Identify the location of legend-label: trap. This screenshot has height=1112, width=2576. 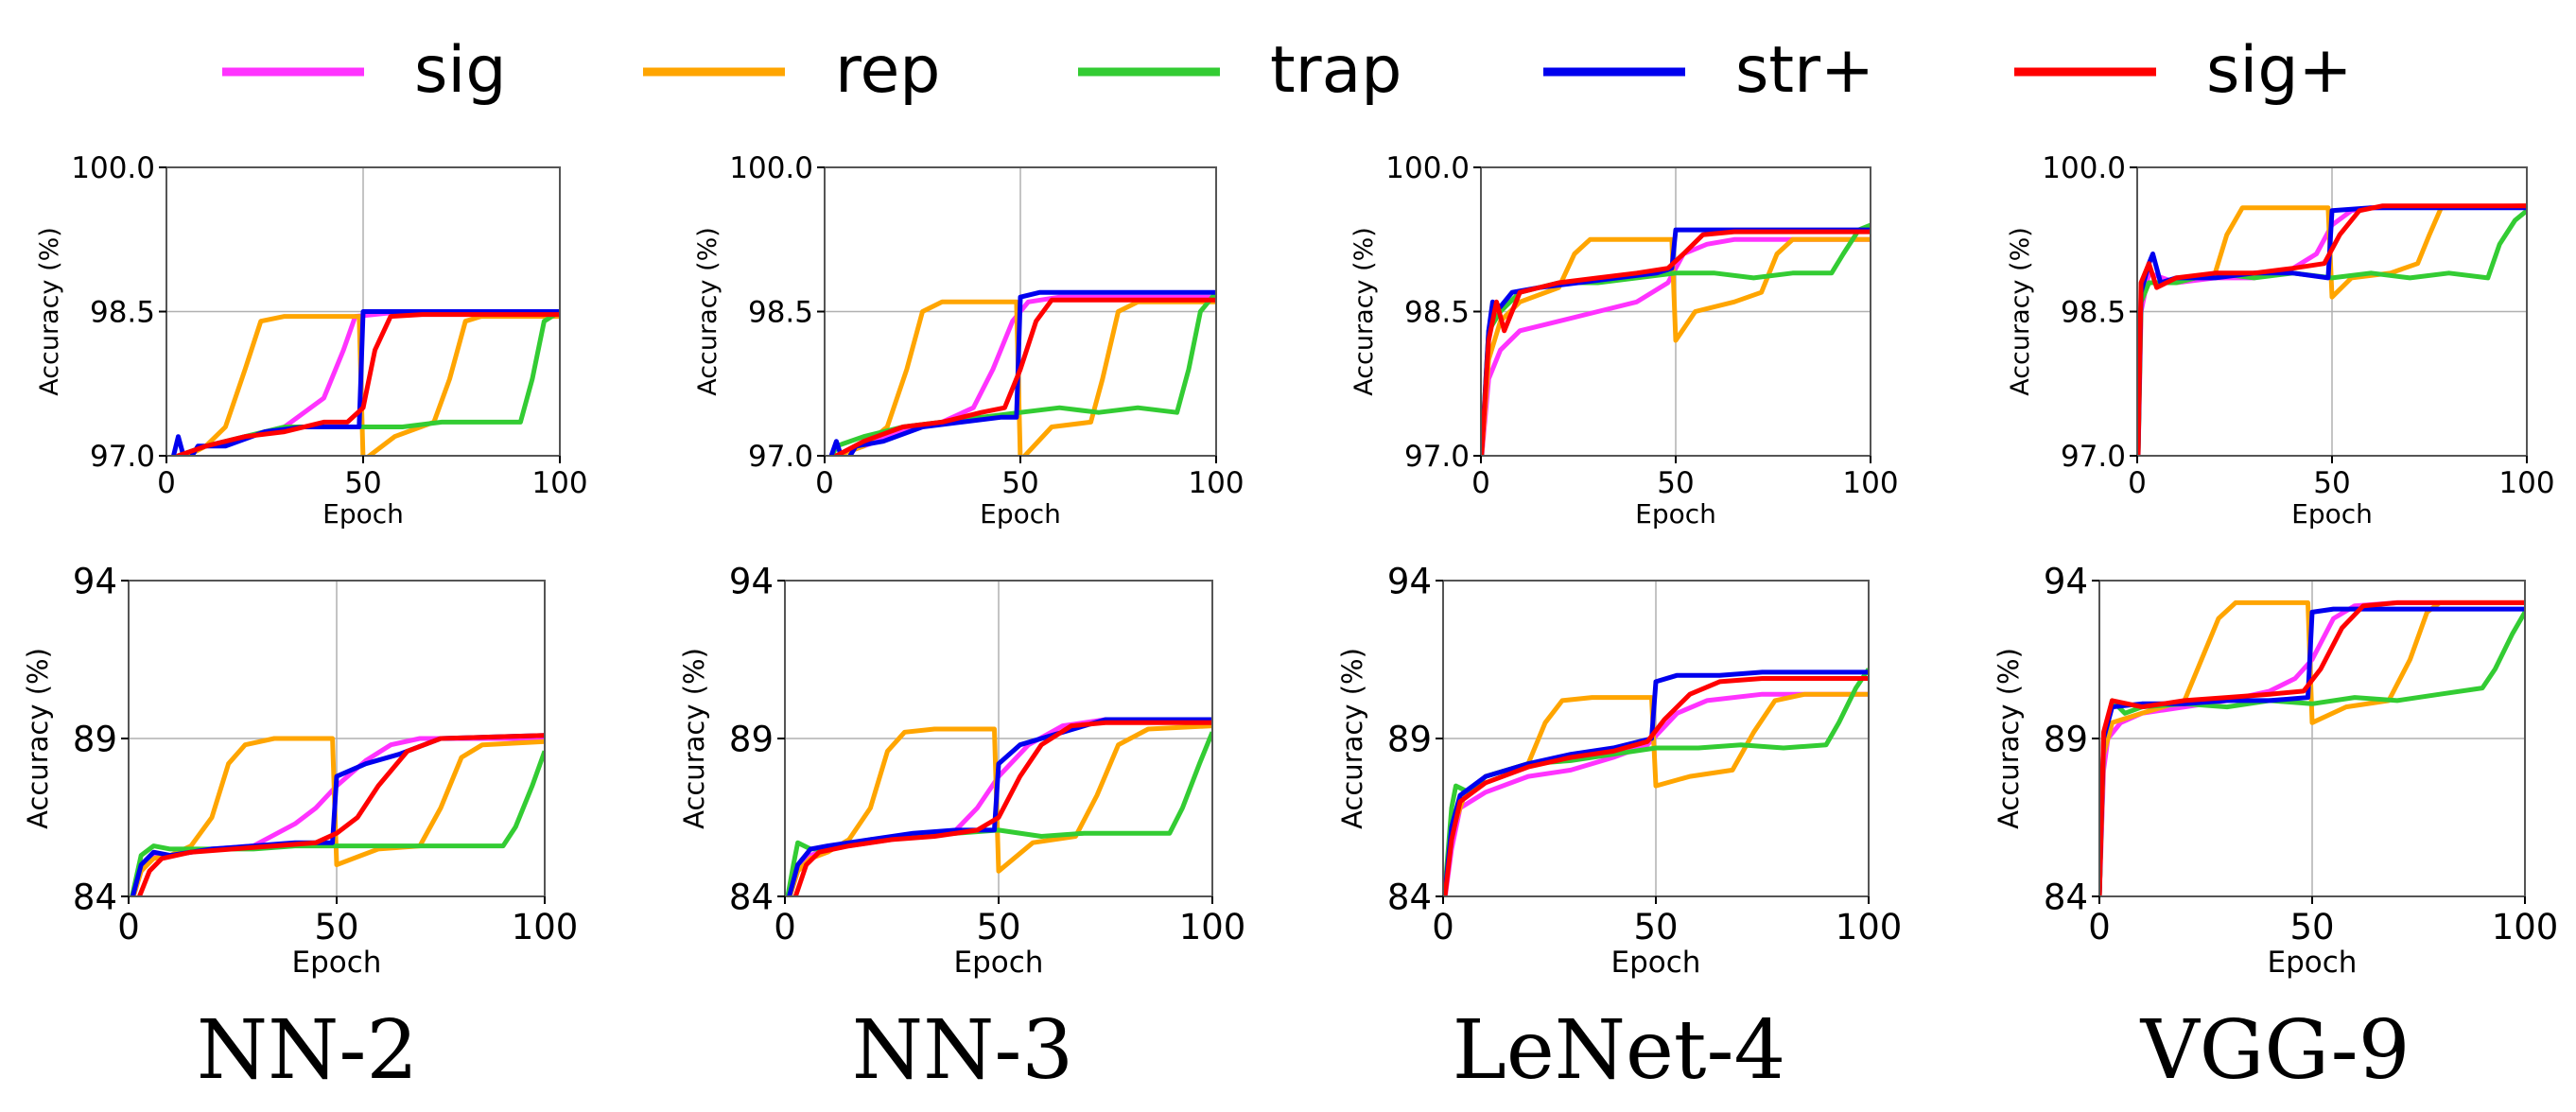
(1335, 71).